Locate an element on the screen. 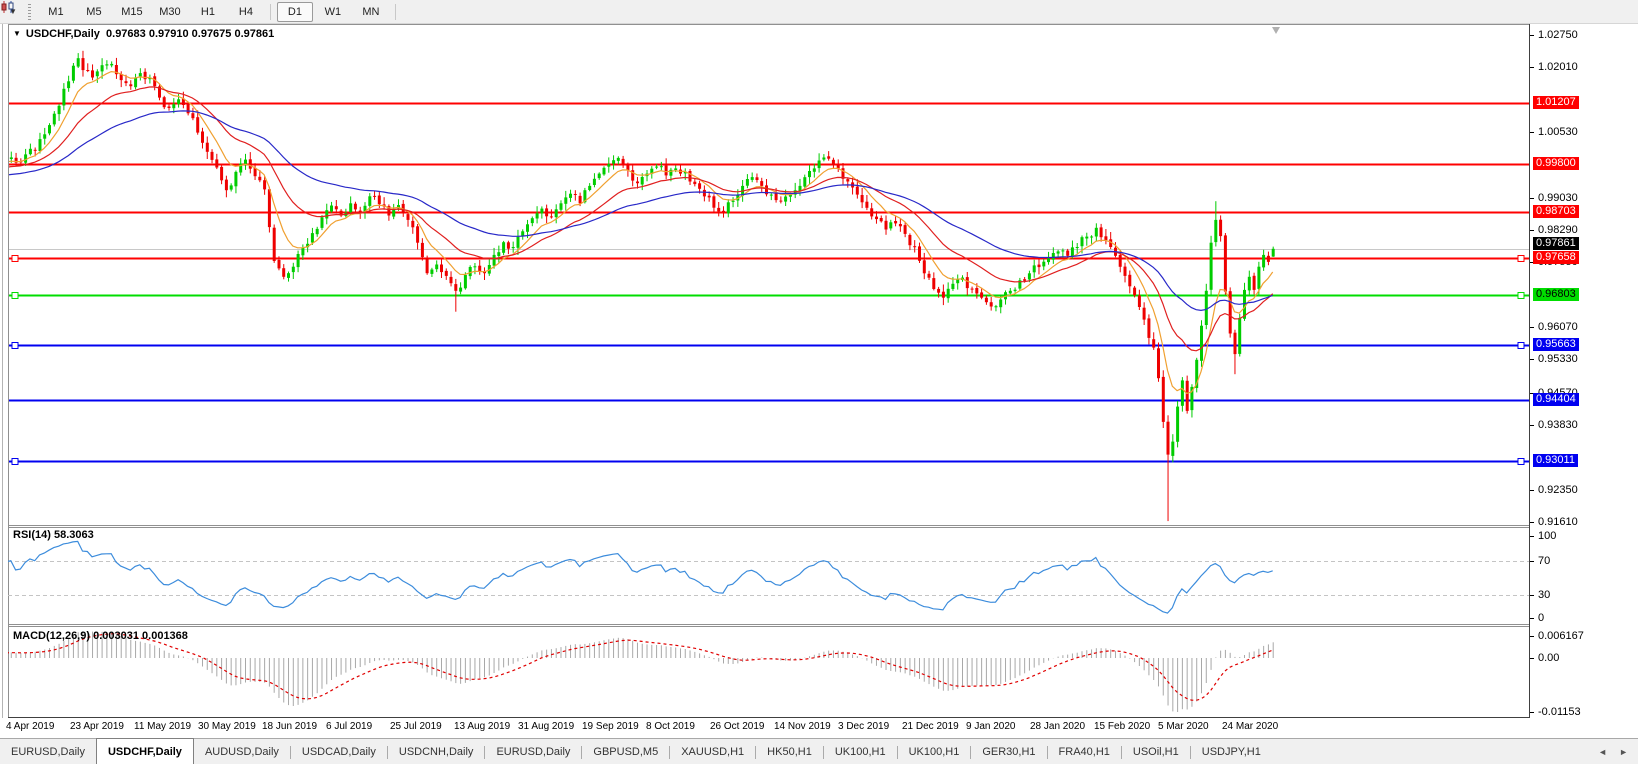 This screenshot has width=1638, height=764. price-tick-label: 0.95330 is located at coordinates (1558, 359).